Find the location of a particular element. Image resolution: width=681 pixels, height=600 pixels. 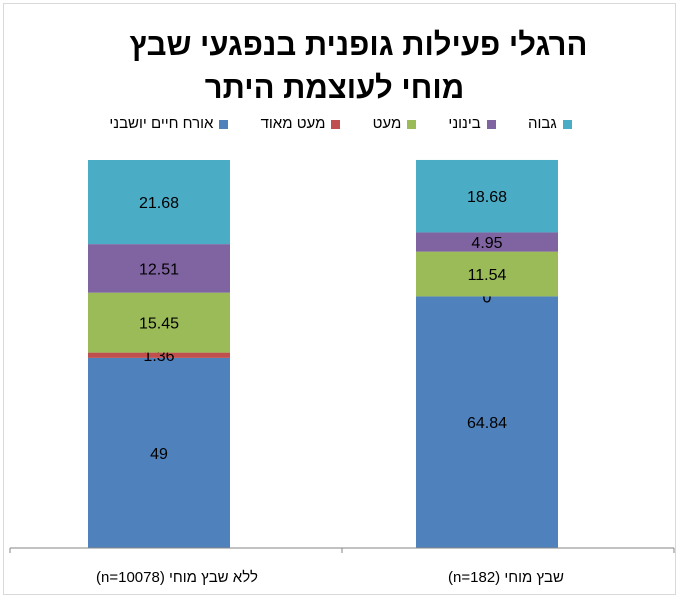

bar-segment-very-low-cat1 is located at coordinates (159, 355).